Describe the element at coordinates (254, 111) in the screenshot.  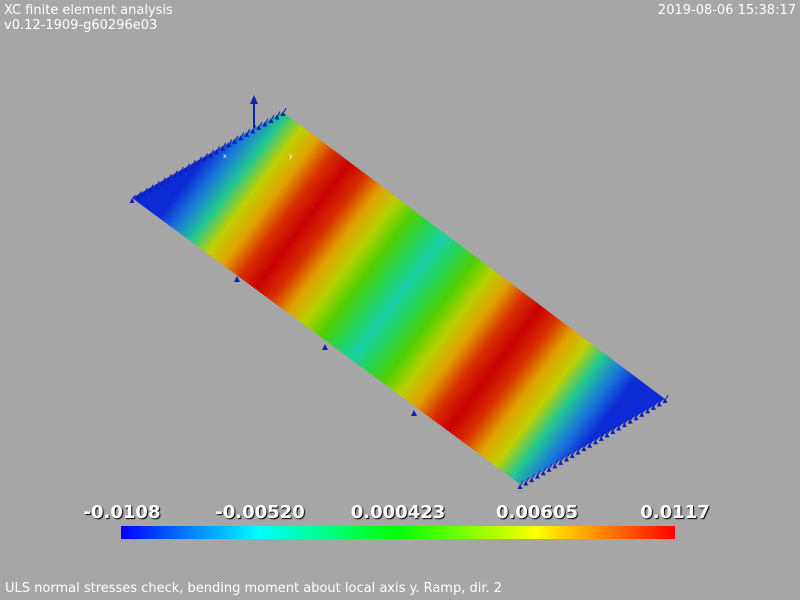
I see `local-axis-arrow` at that location.